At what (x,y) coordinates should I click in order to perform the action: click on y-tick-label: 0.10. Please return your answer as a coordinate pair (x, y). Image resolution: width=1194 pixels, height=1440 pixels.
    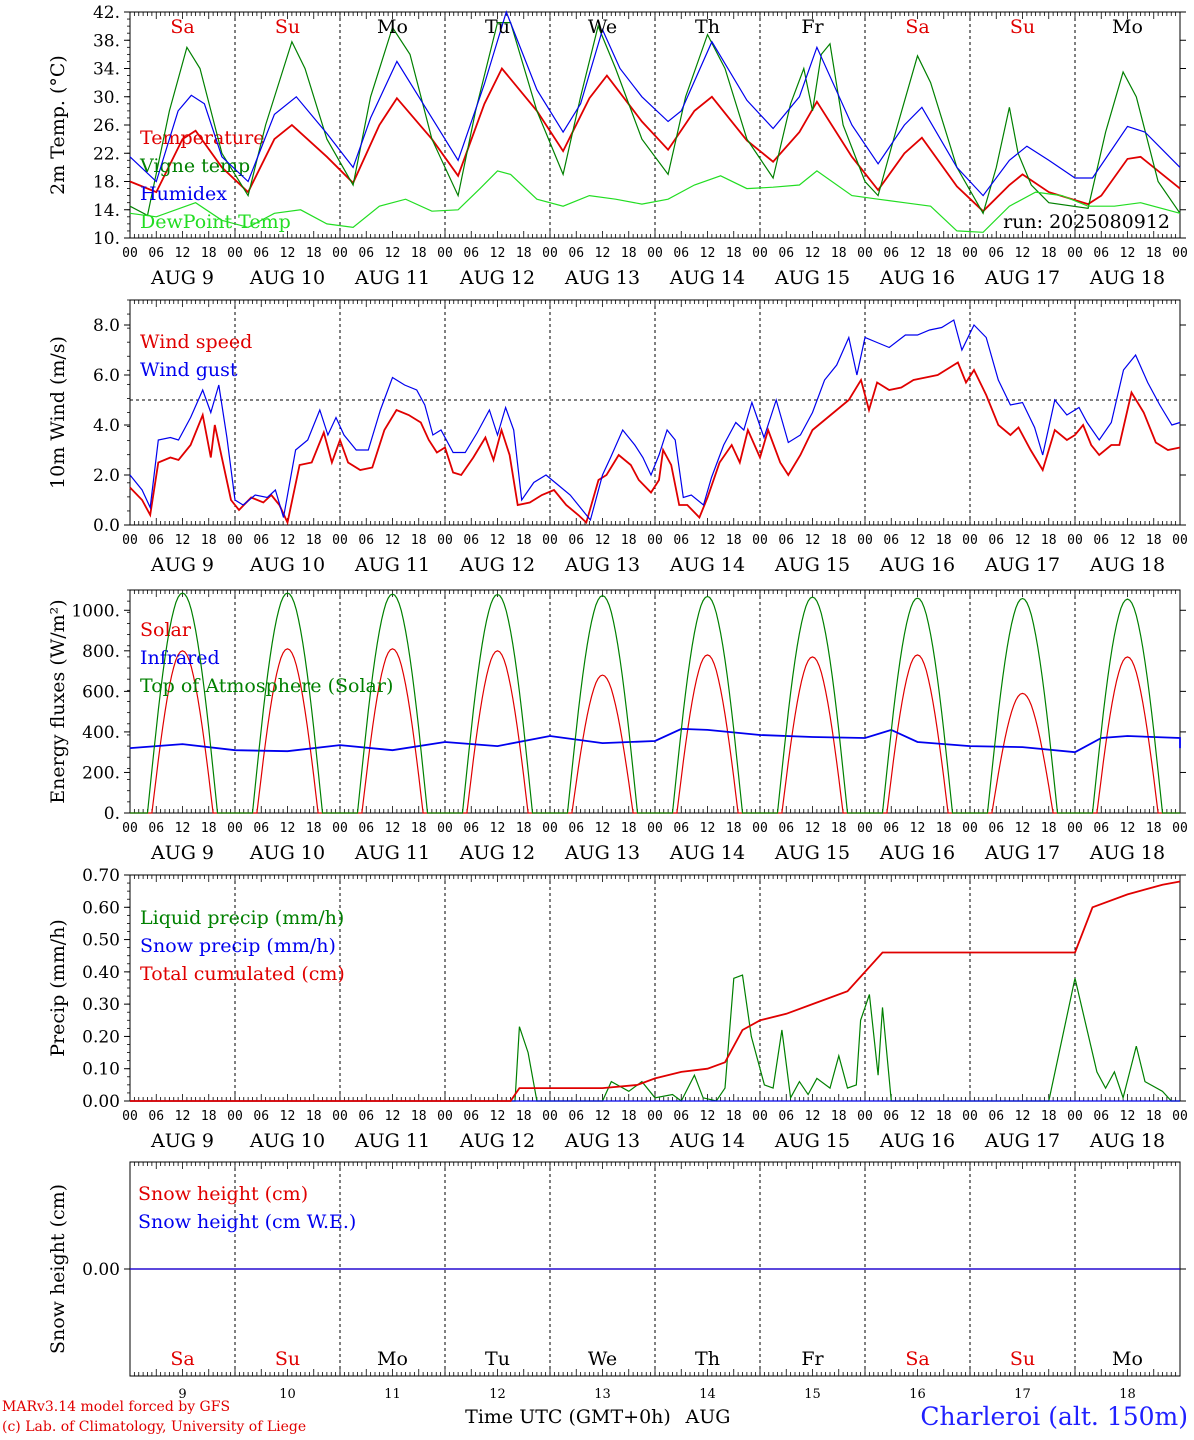
    Looking at the image, I should click on (101, 1070).